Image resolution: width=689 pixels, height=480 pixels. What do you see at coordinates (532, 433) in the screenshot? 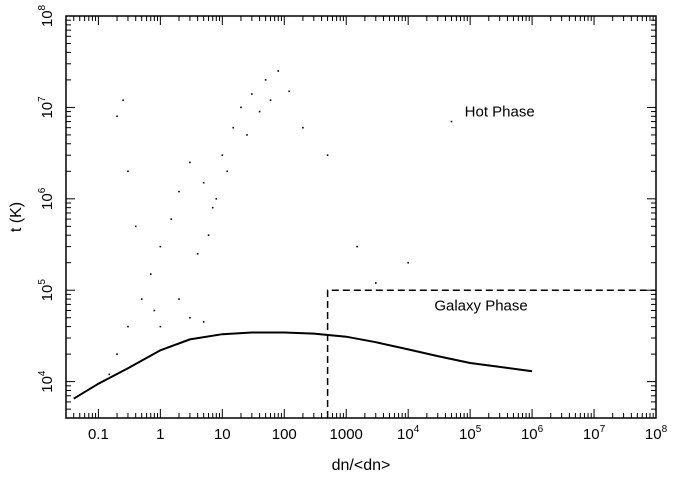
I see `x-tick-label: 10⁶` at bounding box center [532, 433].